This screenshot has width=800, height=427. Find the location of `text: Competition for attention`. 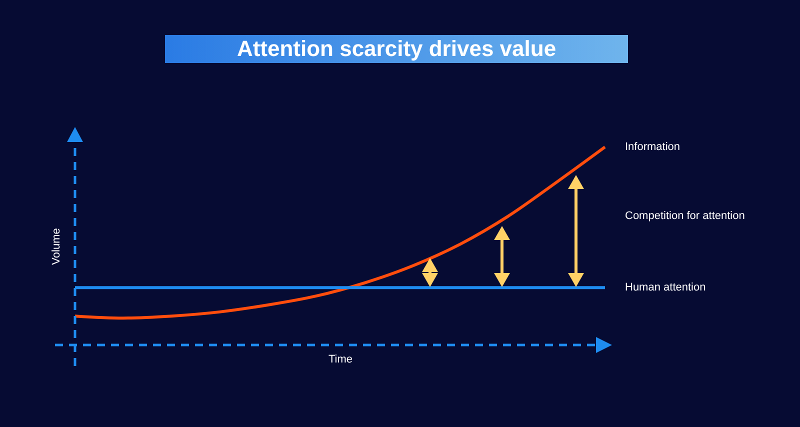

text: Competition for attention is located at coordinates (685, 216).